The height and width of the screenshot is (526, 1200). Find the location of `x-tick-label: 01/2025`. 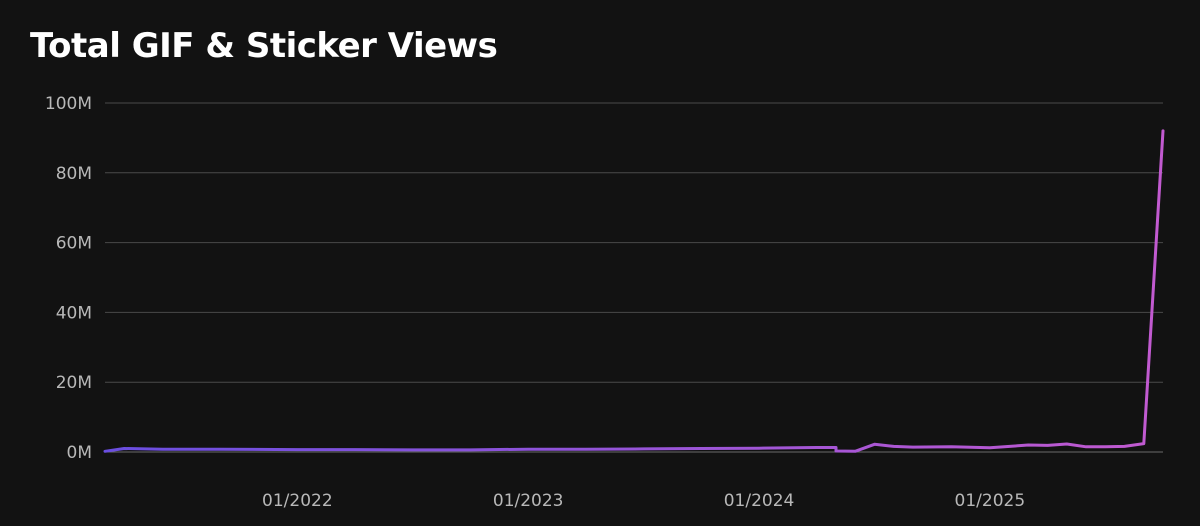

x-tick-label: 01/2025 is located at coordinates (990, 501).